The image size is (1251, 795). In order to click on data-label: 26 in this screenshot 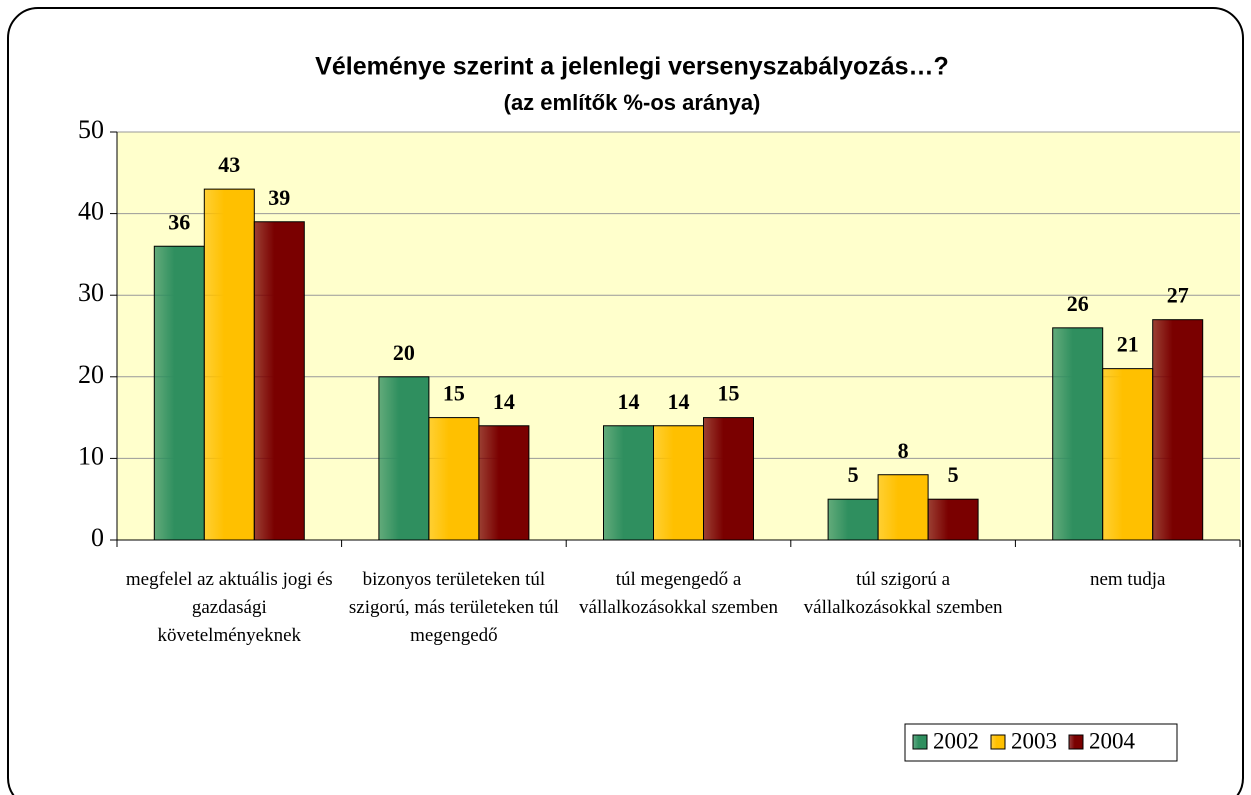, I will do `click(1078, 303)`.